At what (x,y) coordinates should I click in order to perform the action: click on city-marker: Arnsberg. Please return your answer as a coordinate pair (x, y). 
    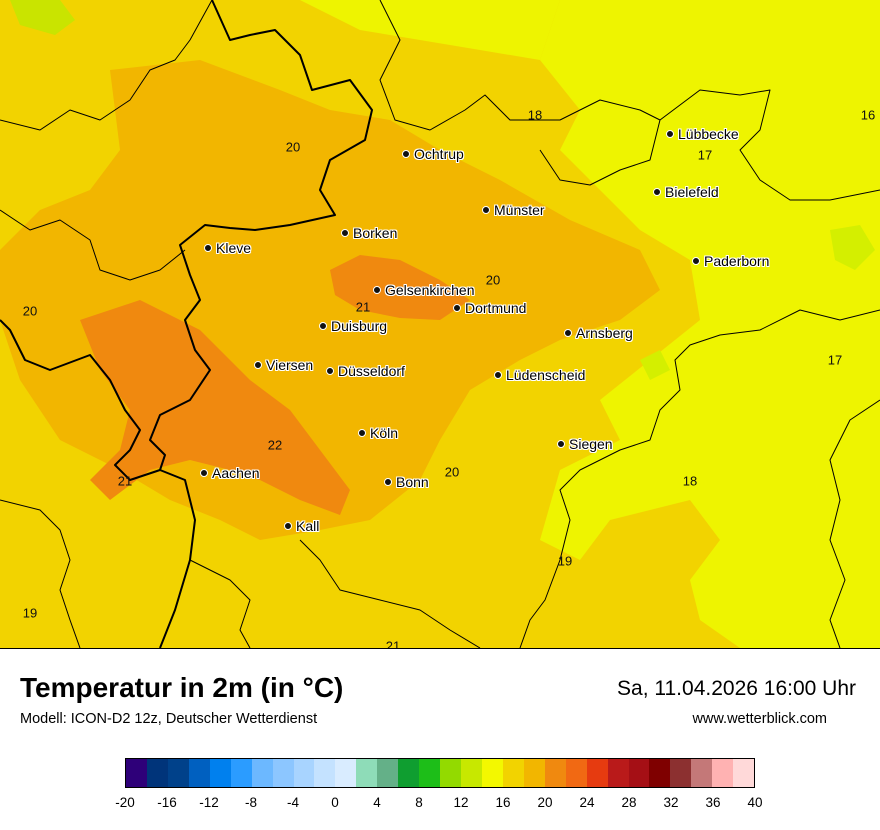
    Looking at the image, I should click on (598, 333).